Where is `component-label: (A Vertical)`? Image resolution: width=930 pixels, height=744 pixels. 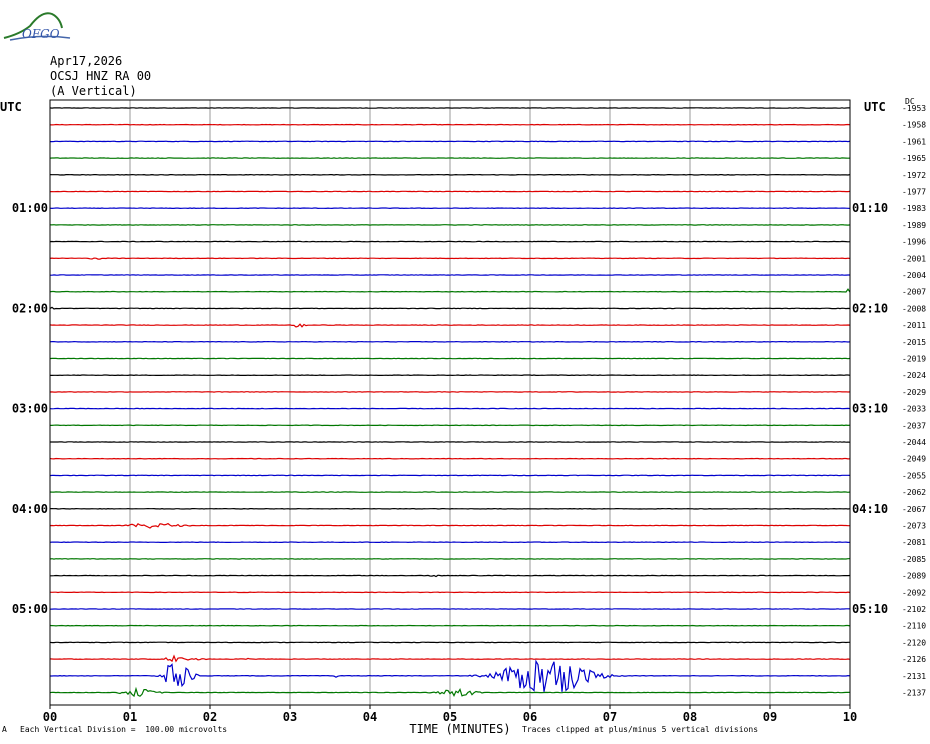
component-label: (A Vertical) is located at coordinates (93, 91).